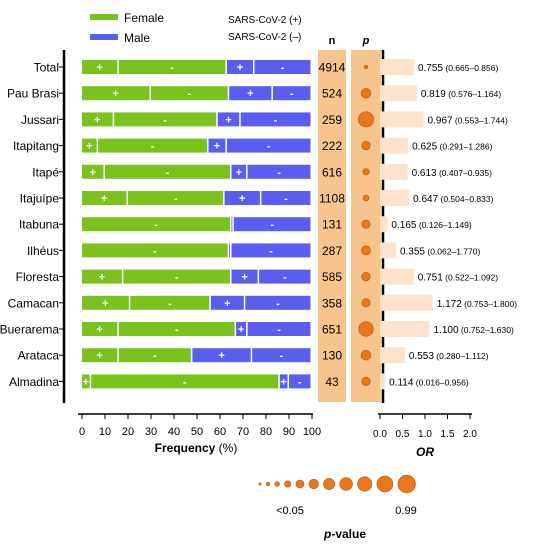 The image size is (550, 549). What do you see at coordinates (344, 534) in the screenshot?
I see `pvalue-title: p-value` at bounding box center [344, 534].